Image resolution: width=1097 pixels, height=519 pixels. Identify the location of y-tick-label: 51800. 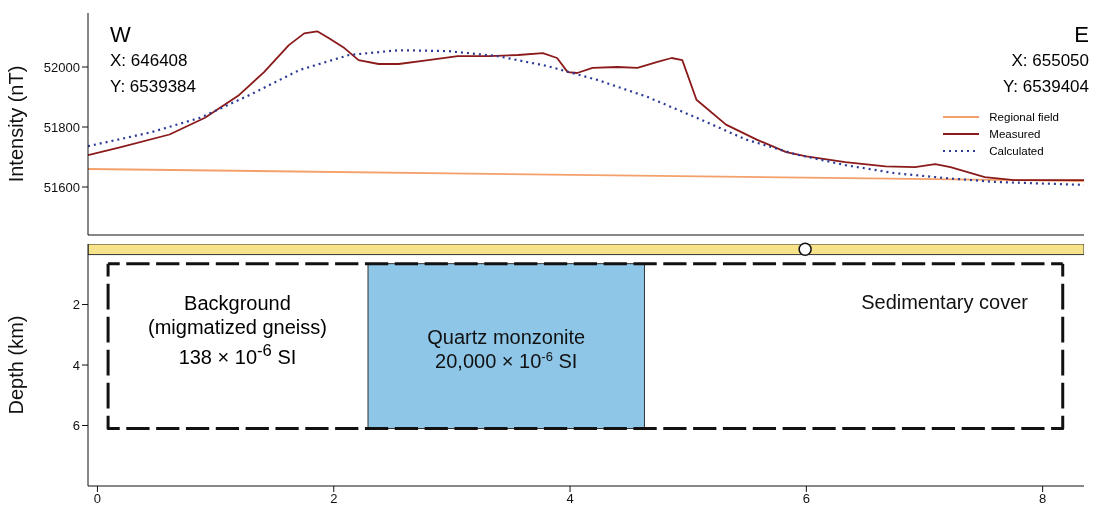
(61, 127).